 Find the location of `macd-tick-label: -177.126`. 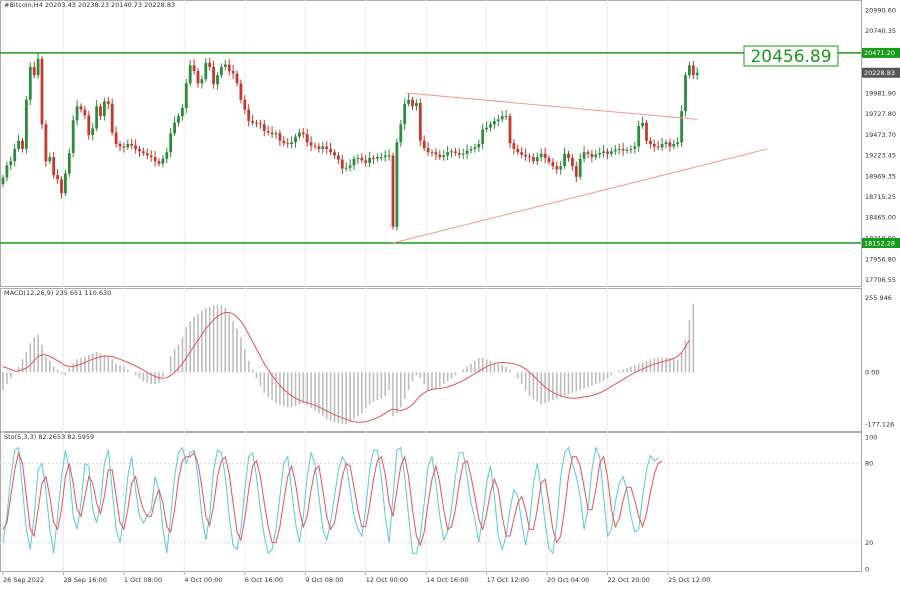

macd-tick-label: -177.126 is located at coordinates (879, 425).